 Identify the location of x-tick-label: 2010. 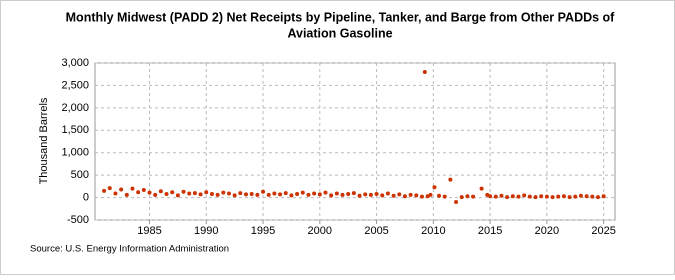
(433, 231).